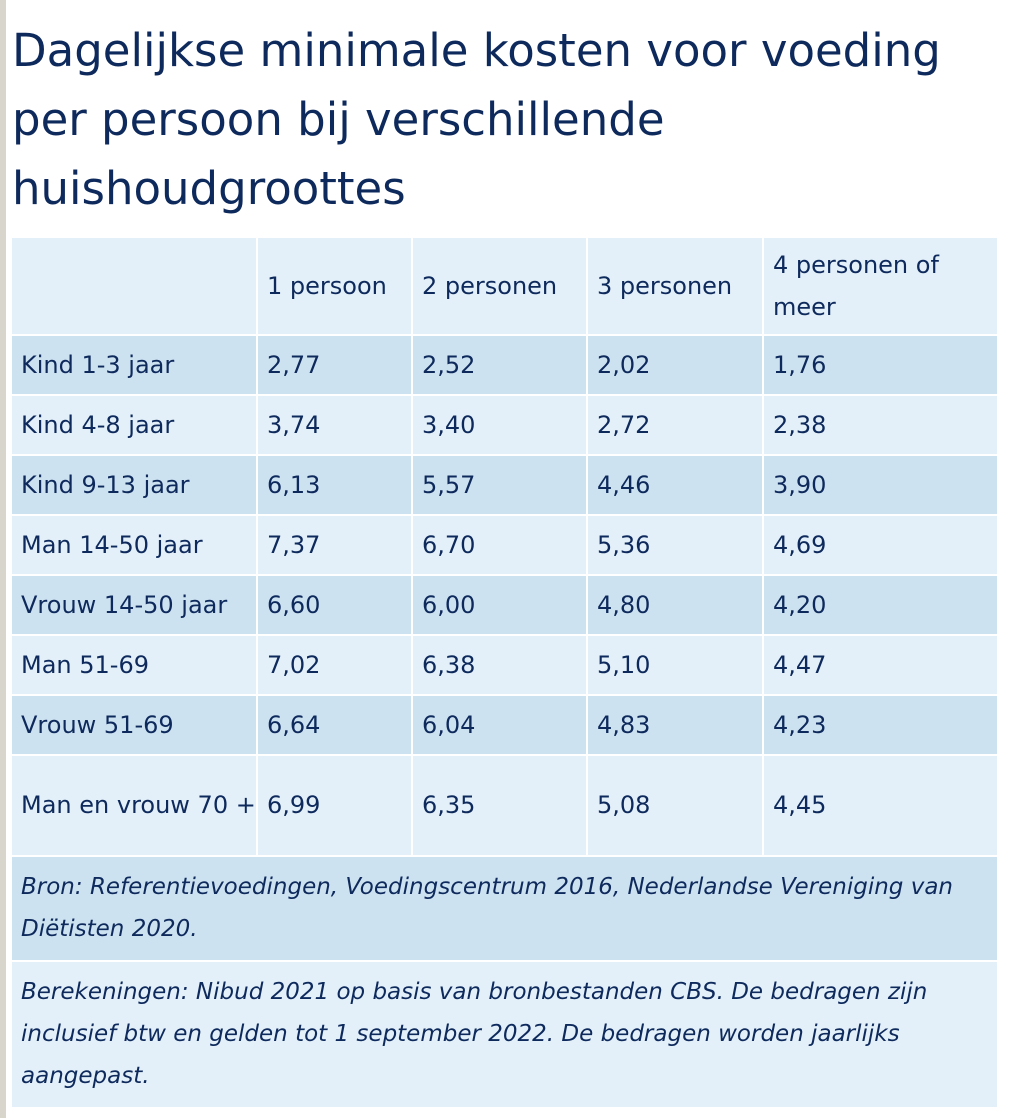 This screenshot has width=1011, height=1118. What do you see at coordinates (135, 725) in the screenshot?
I see `row-label: Vrouw 51-69` at bounding box center [135, 725].